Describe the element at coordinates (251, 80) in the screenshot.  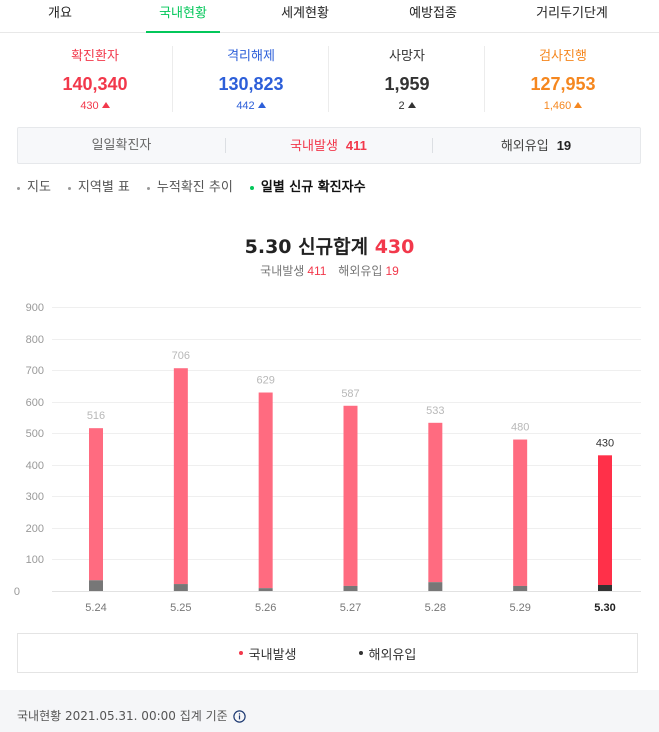
I see `stat-released: 격리해제 130,823 442` at that location.